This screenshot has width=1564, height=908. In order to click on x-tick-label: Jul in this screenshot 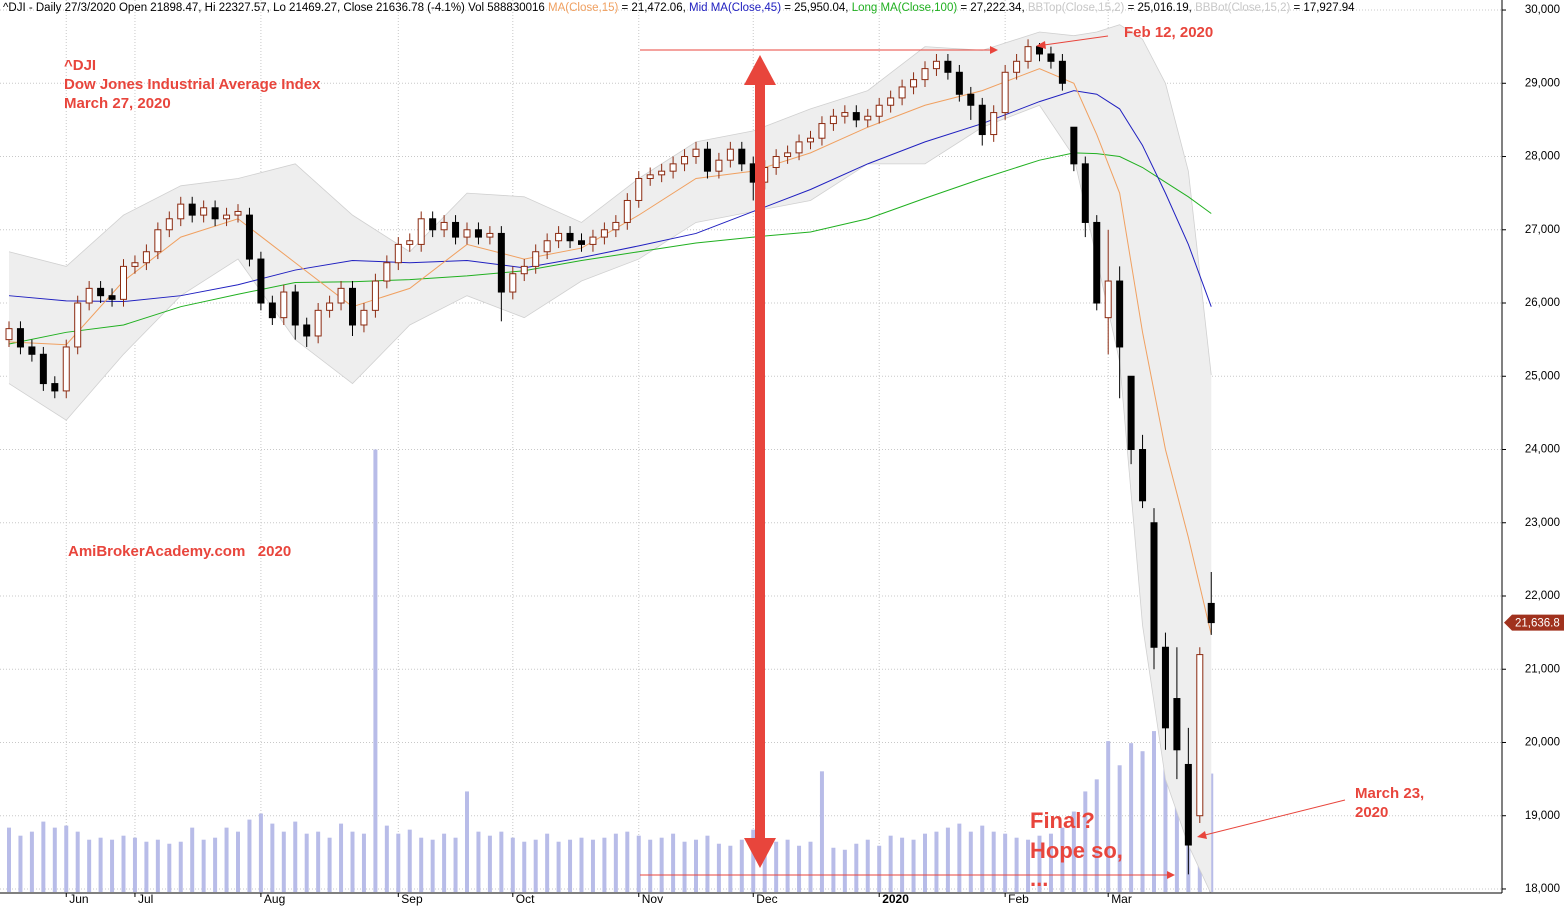, I will do `click(145, 899)`.